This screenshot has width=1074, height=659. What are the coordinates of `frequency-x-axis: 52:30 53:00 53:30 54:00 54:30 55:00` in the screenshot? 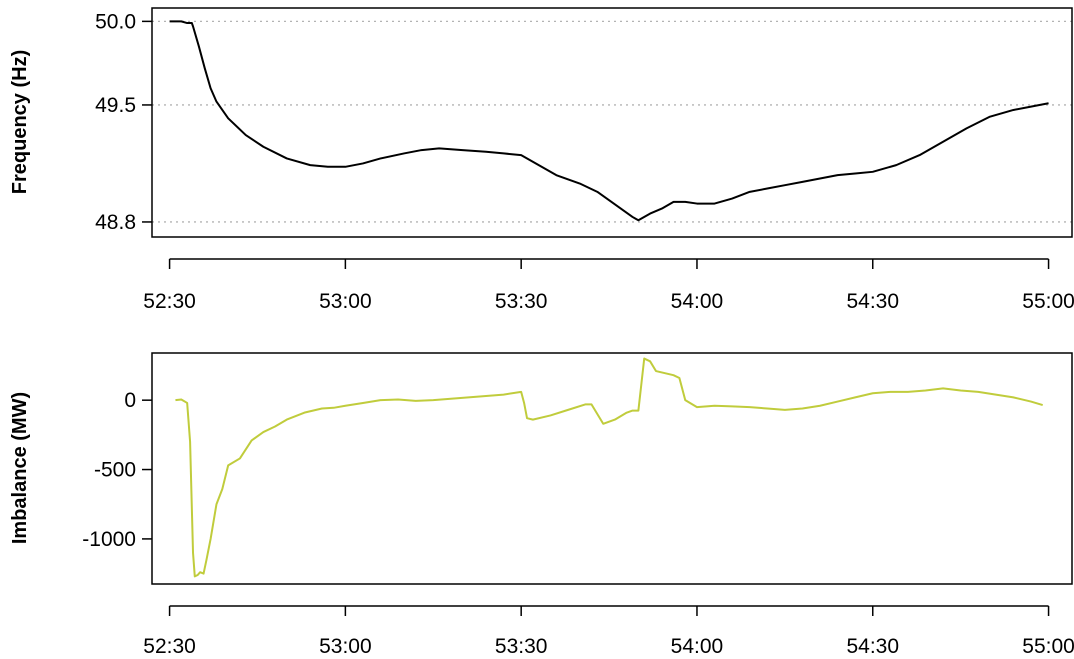 It's located at (608, 285).